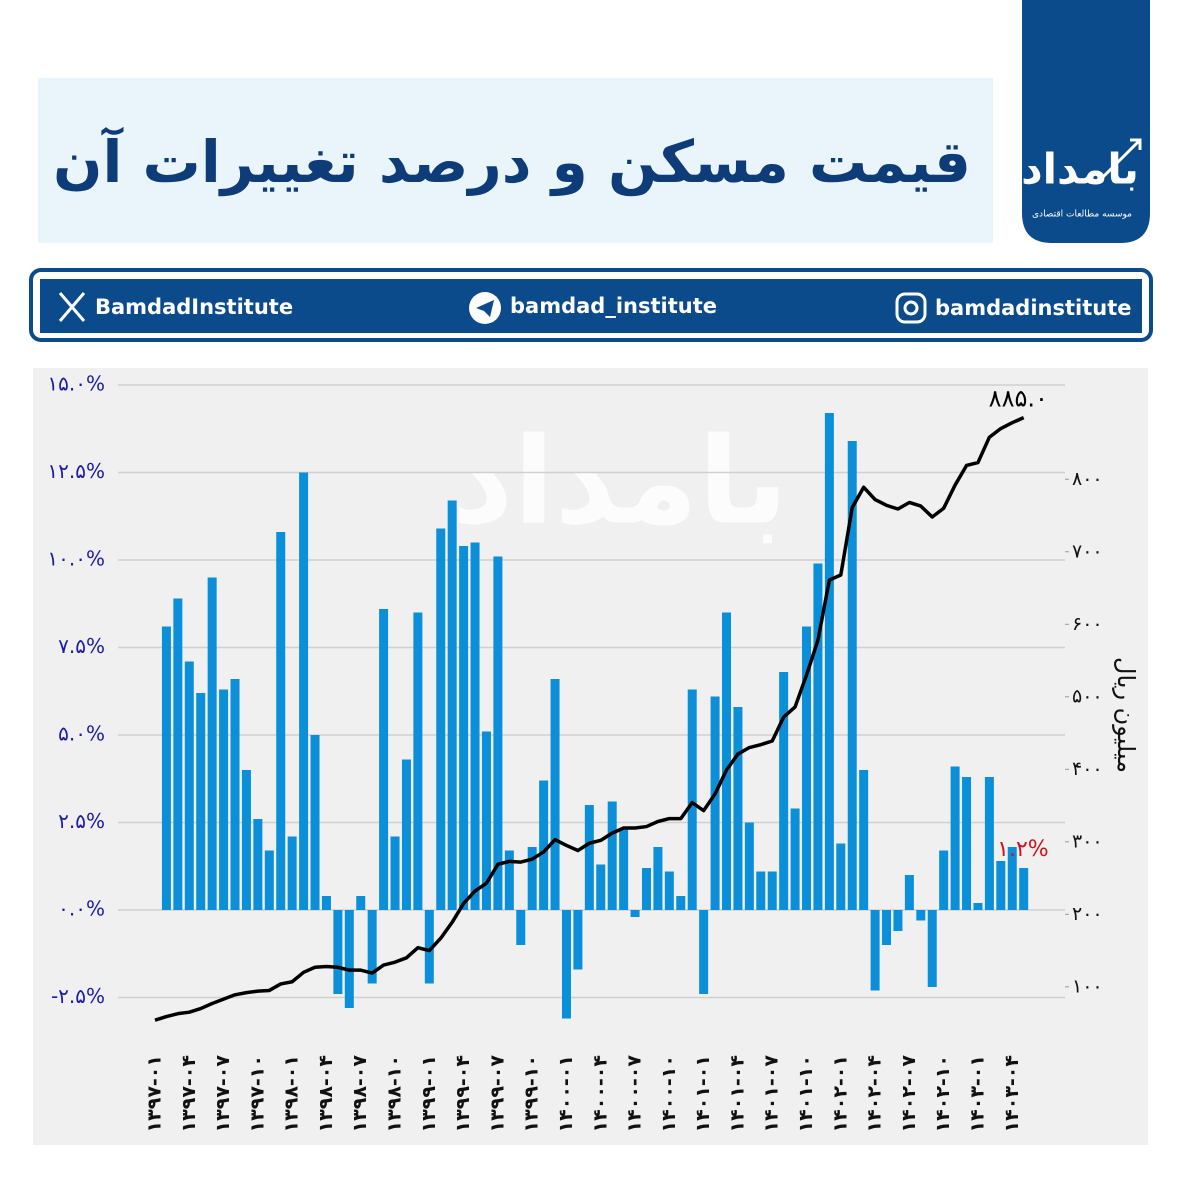 This screenshot has width=1181, height=1181. Describe the element at coordinates (512, 161) in the screenshot. I see `title: قیمت مسکن و درصد تغییرات آن` at that location.